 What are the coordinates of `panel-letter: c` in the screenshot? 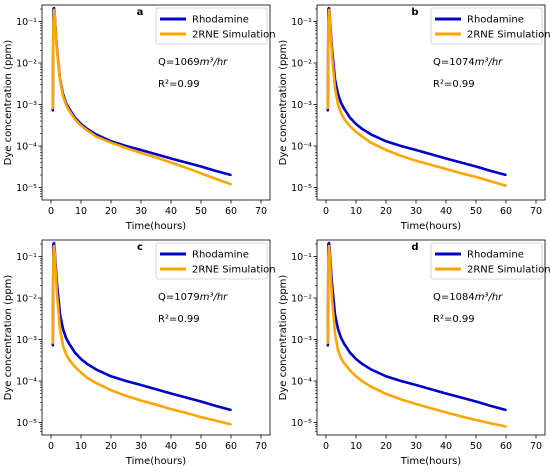 It's located at (140, 247).